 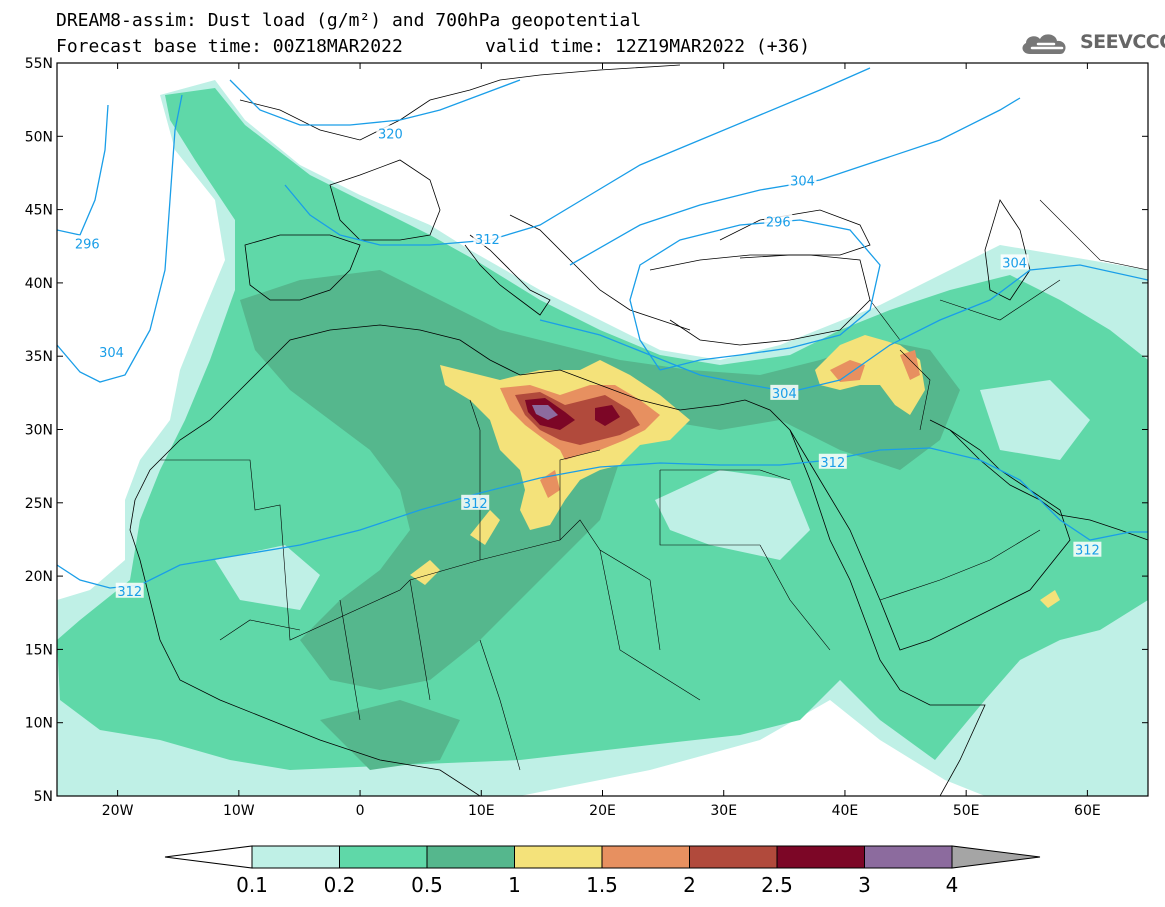 What do you see at coordinates (39, 577) in the screenshot?
I see `lat-tick-label: 20N` at bounding box center [39, 577].